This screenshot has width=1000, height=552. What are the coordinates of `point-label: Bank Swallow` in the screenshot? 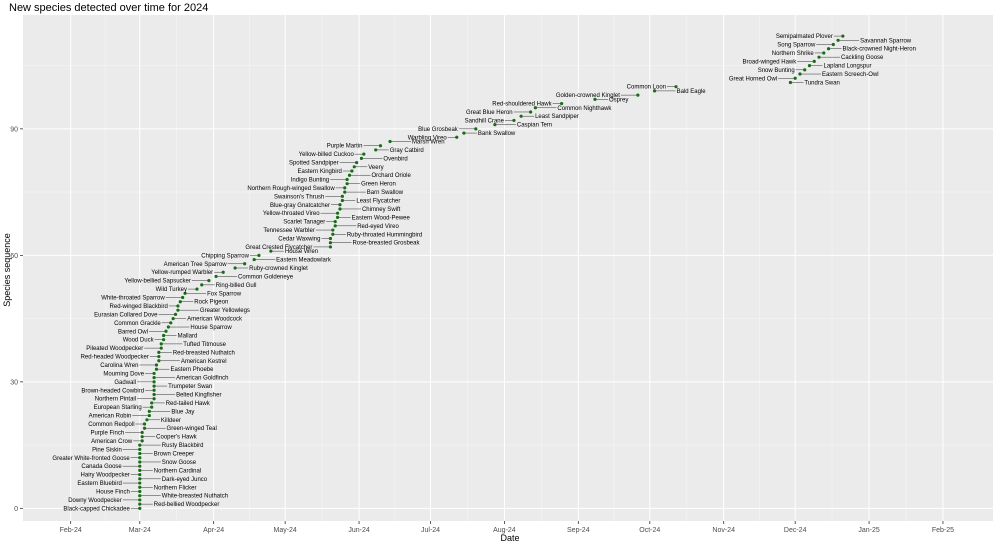 It's located at (497, 134).